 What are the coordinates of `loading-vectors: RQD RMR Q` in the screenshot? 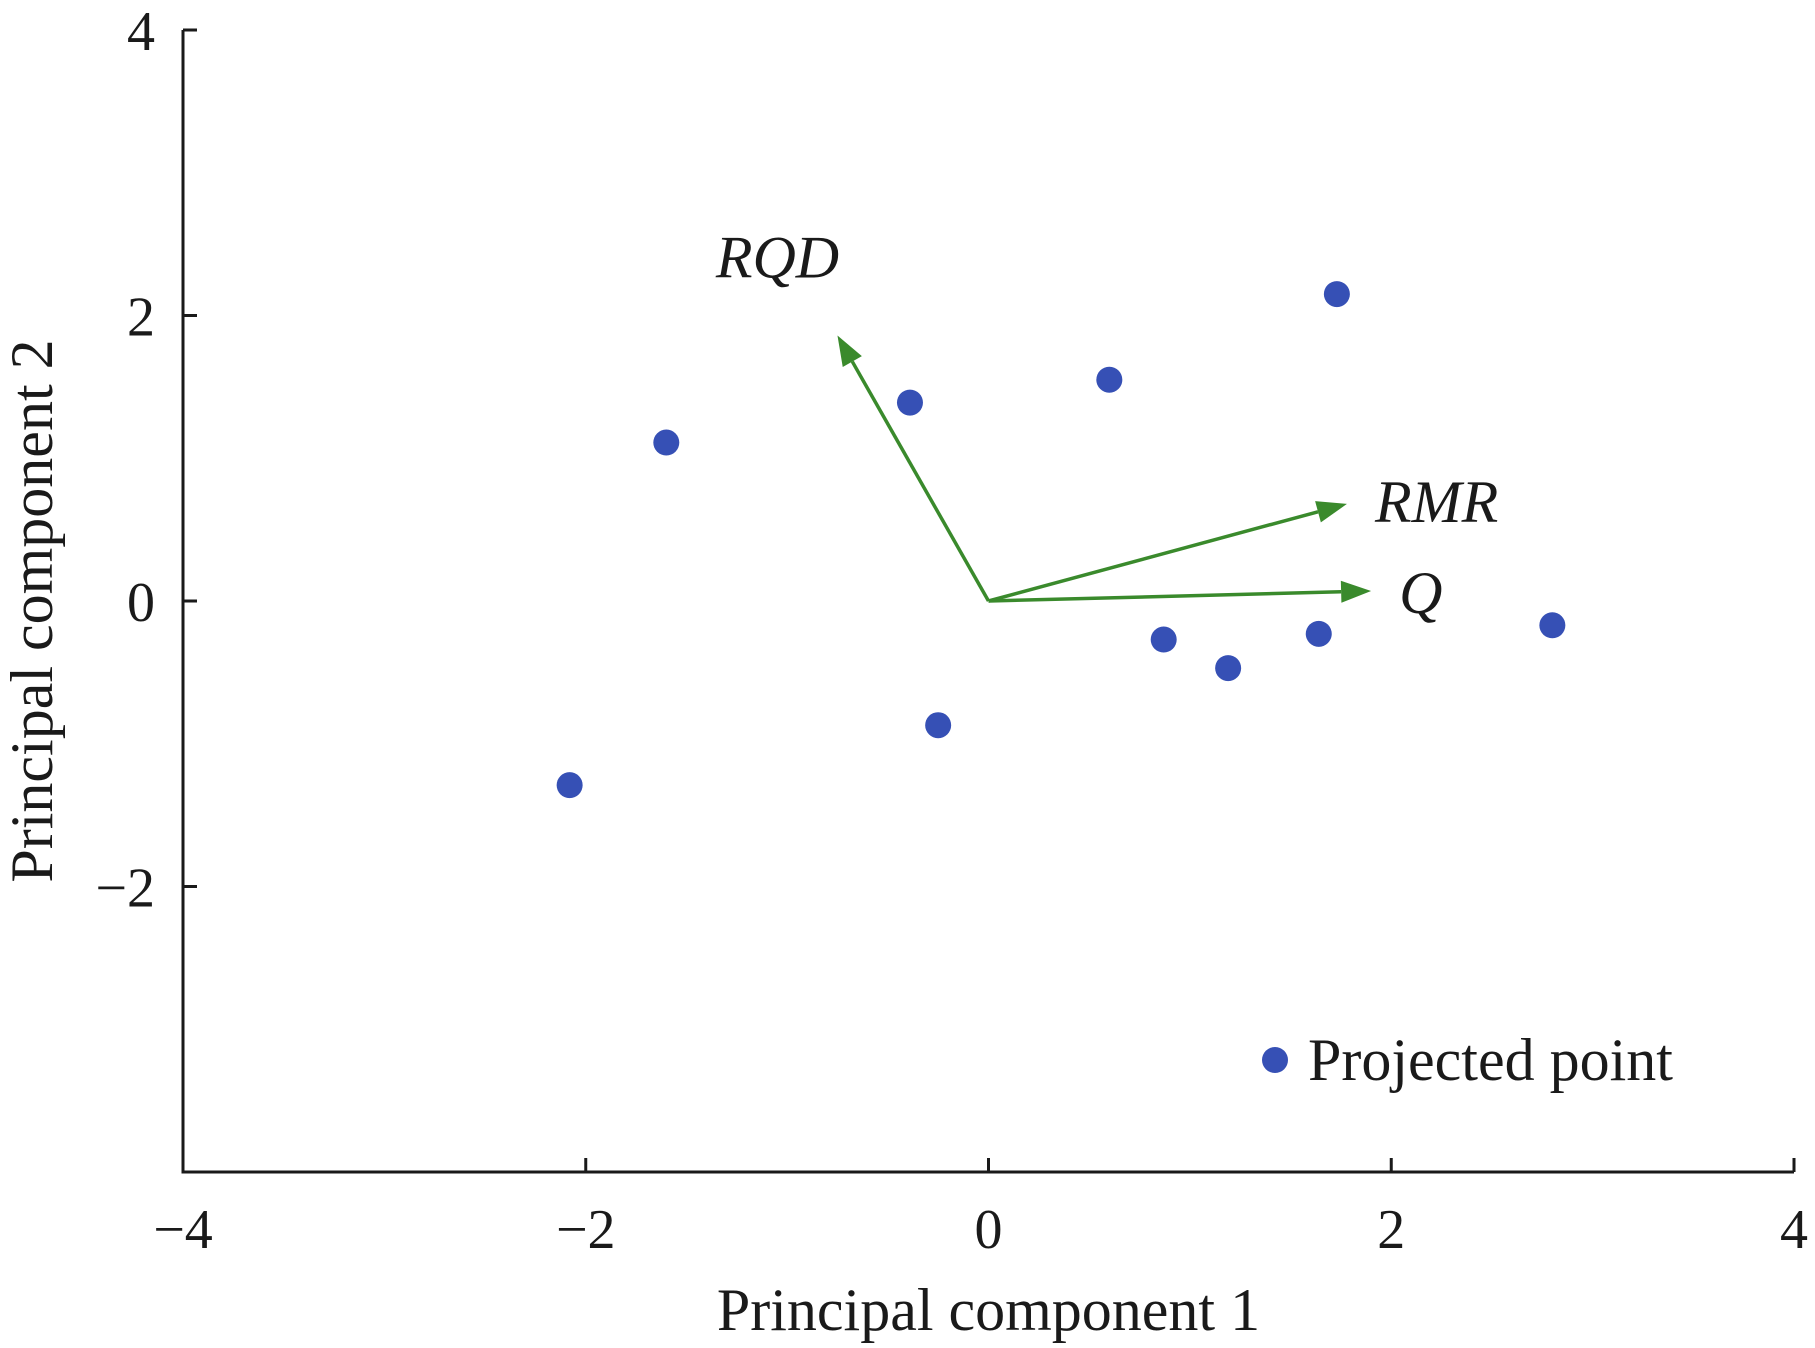 It's located at (1106, 425).